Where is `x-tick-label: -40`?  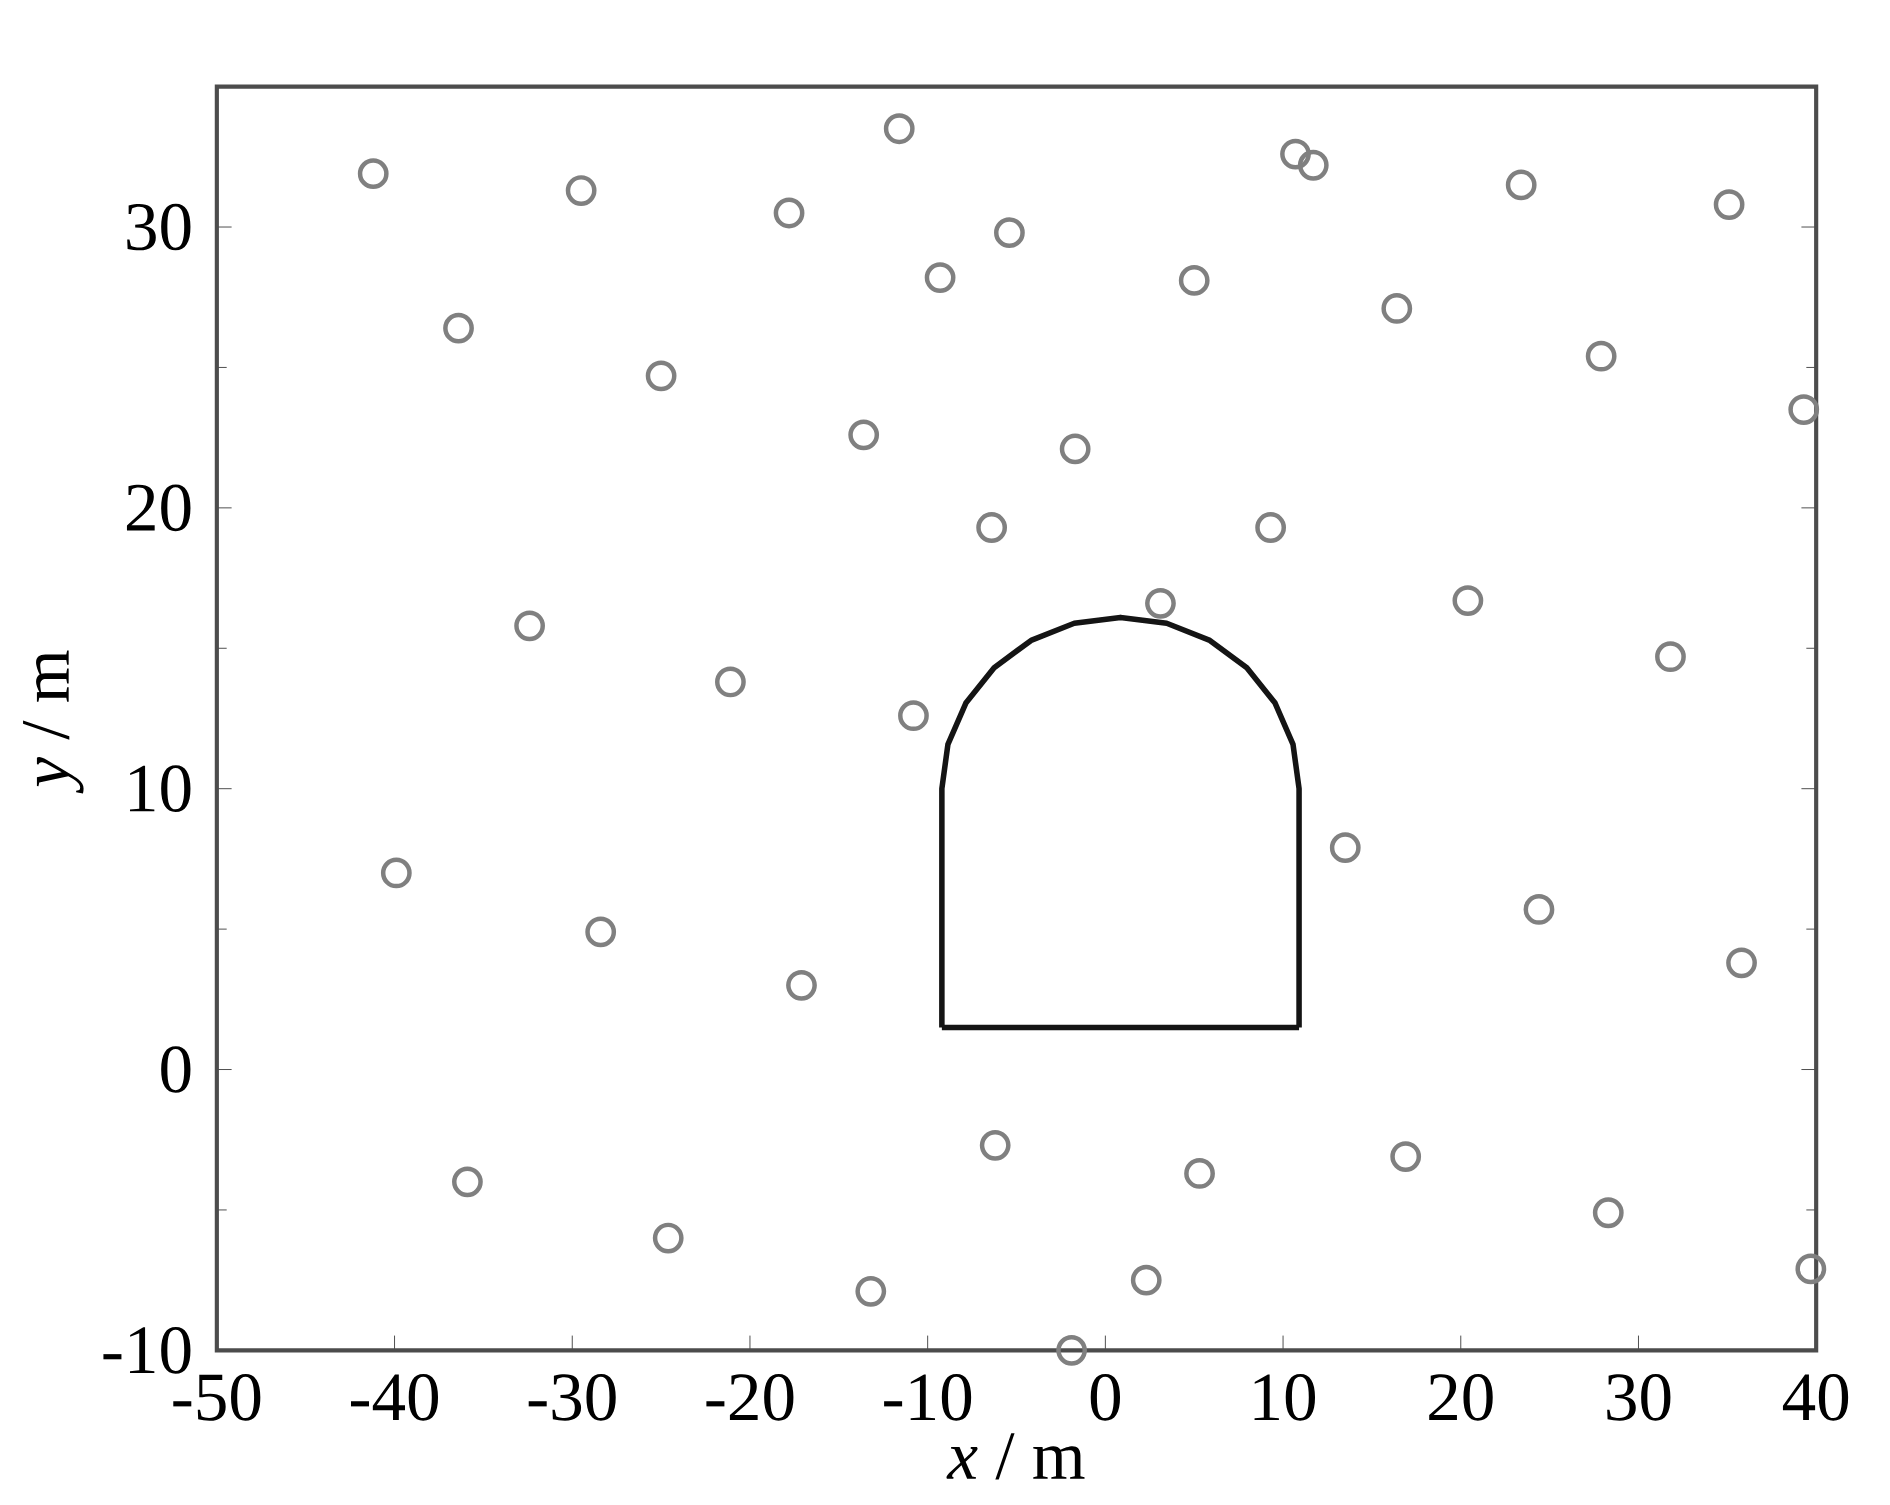 x-tick-label: -40 is located at coordinates (394, 1397).